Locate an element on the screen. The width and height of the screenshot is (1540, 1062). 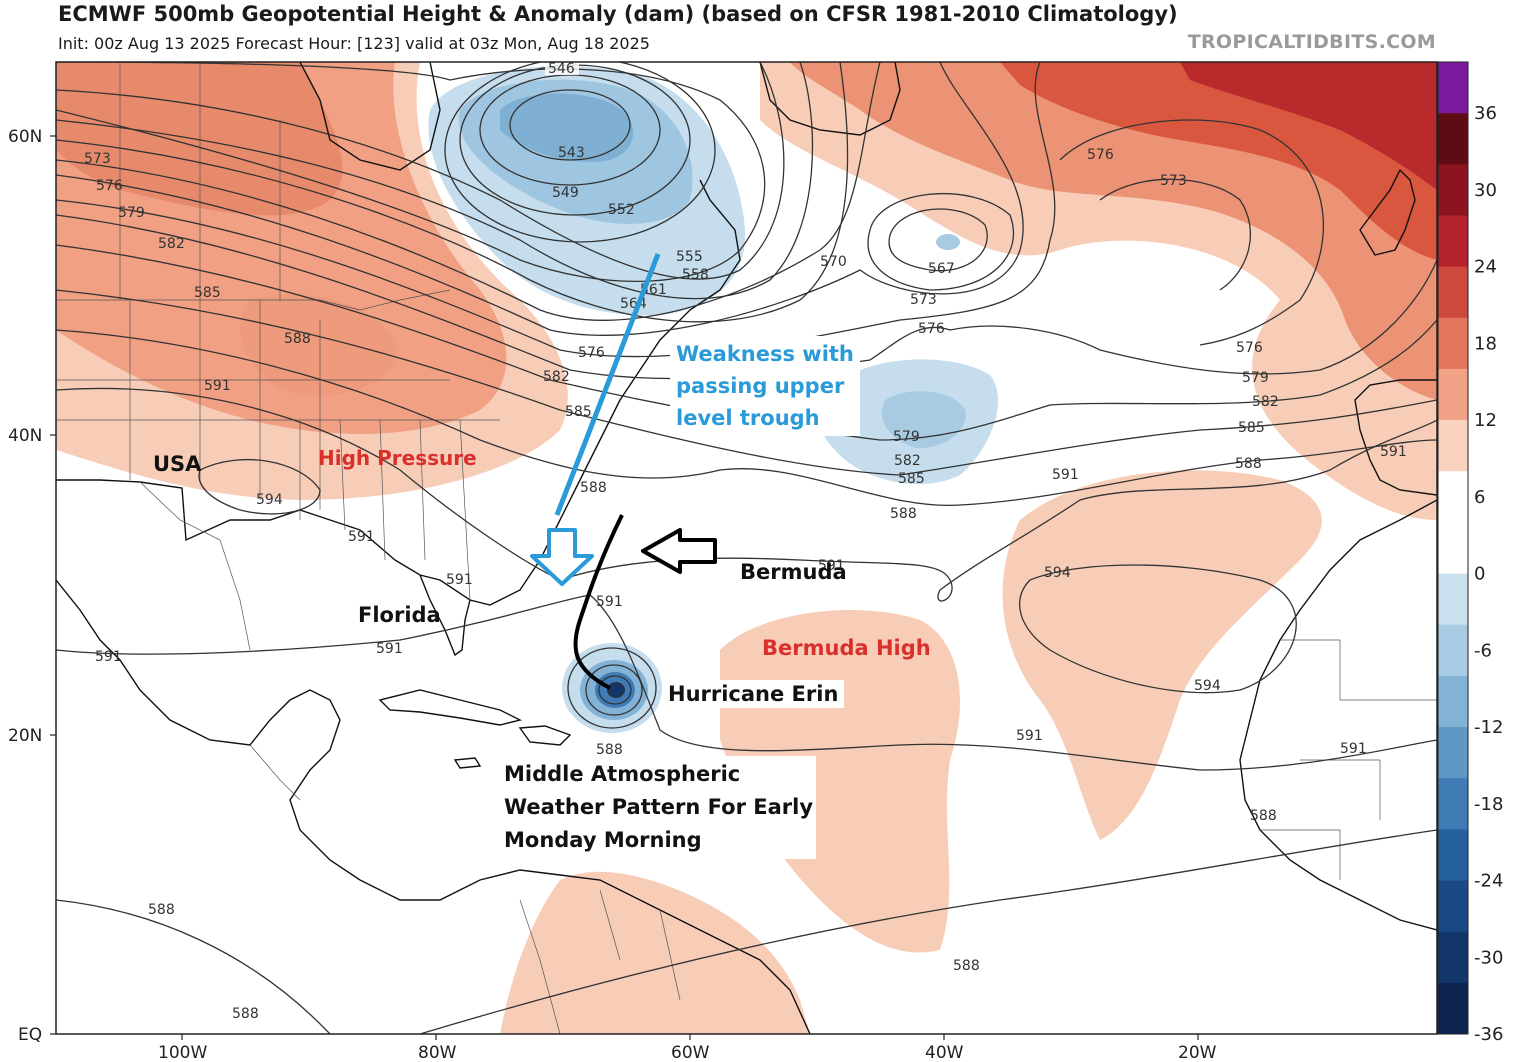
contour-label-591-c: 591 is located at coordinates (459, 580).